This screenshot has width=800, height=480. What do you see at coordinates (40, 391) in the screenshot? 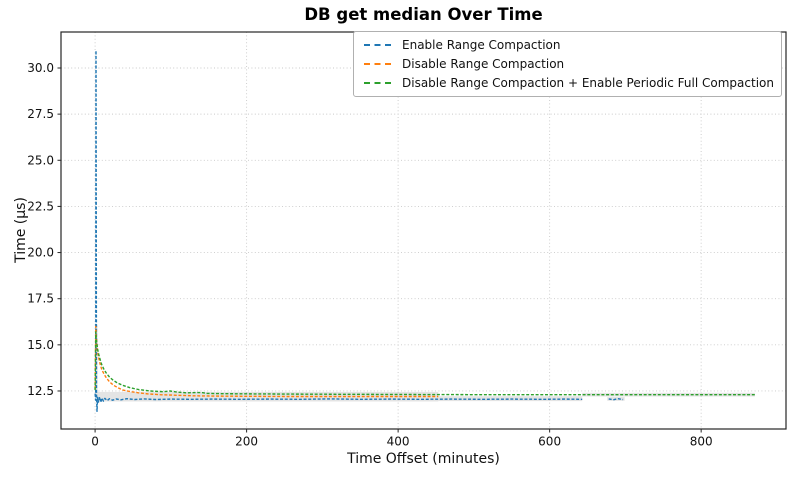
I see `svg-text: 12.5` at bounding box center [40, 391].